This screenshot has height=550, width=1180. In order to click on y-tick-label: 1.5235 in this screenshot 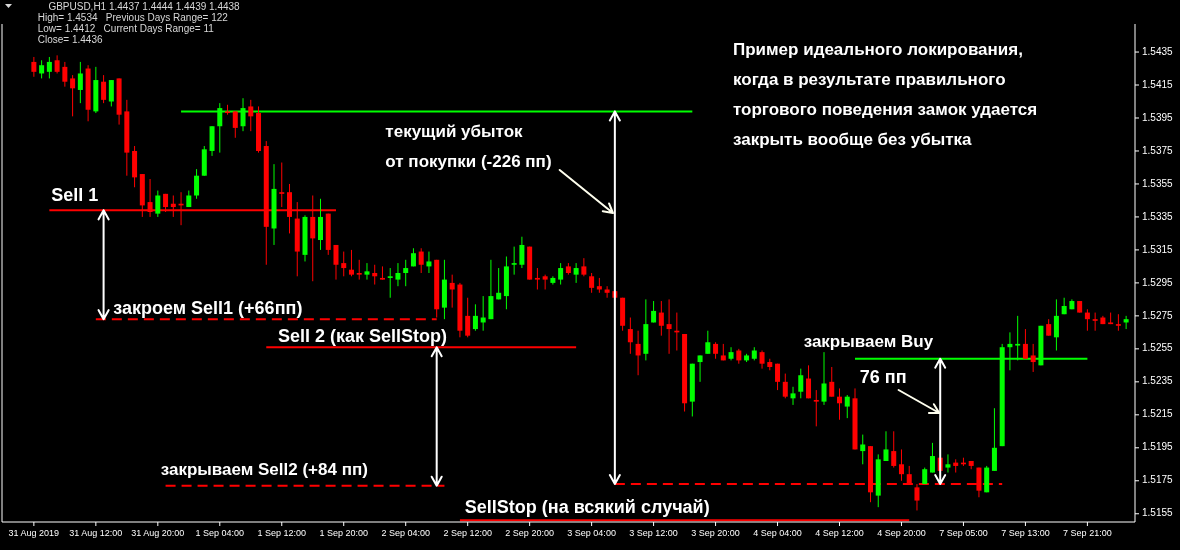, I will do `click(1158, 381)`.